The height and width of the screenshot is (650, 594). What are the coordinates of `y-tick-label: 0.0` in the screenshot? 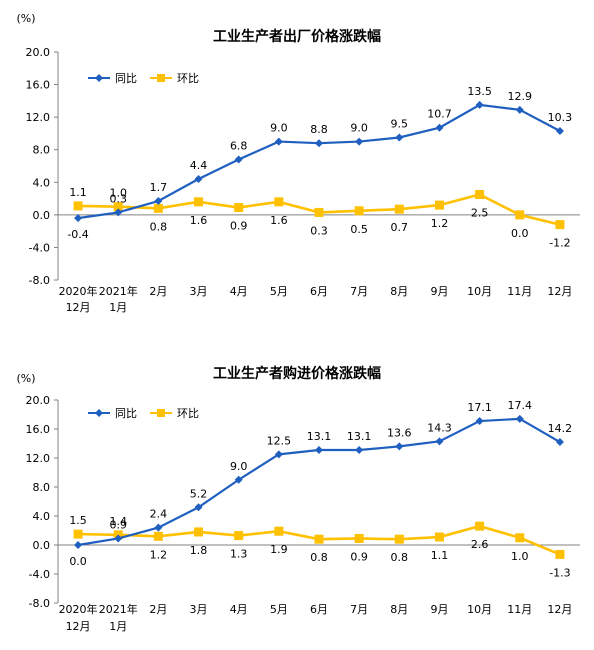 It's located at (42, 215).